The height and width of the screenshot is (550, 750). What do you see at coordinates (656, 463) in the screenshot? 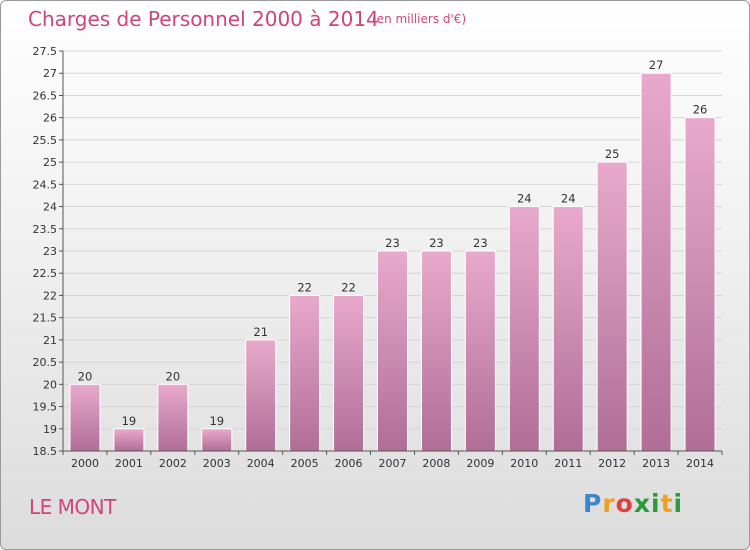
I see `x-tick-label: 2013` at bounding box center [656, 463].